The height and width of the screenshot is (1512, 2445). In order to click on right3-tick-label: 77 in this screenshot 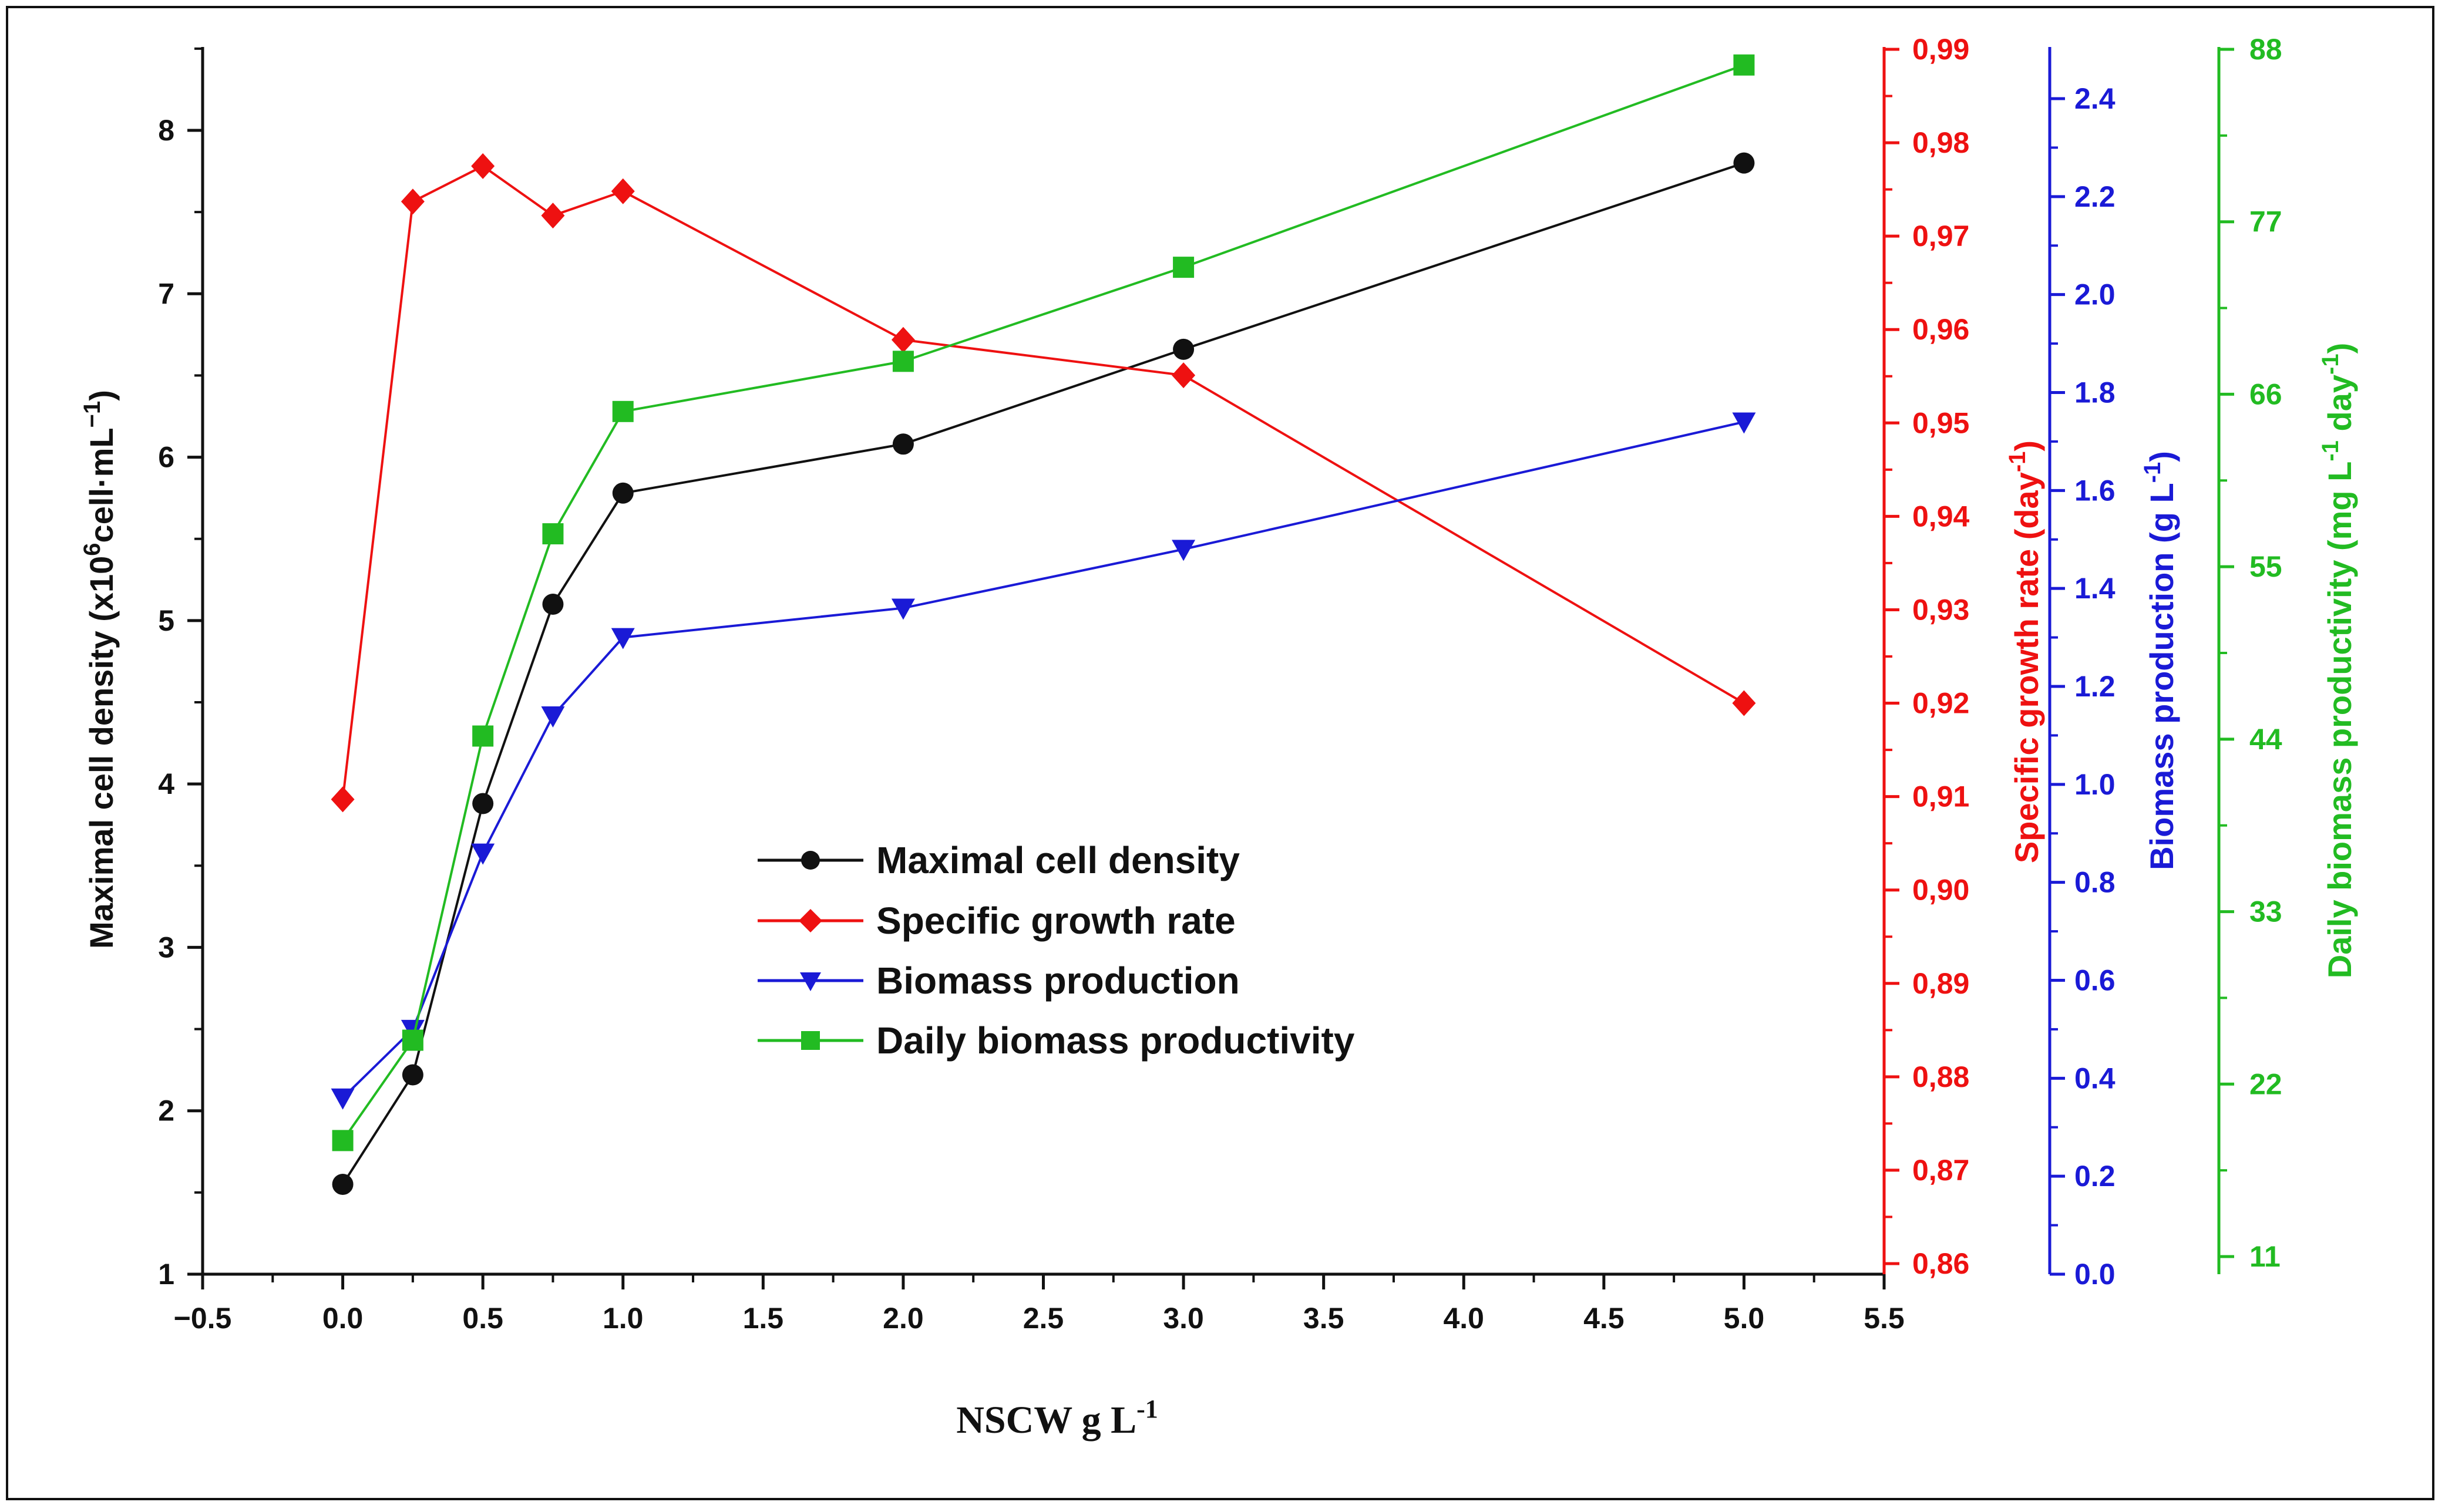, I will do `click(2265, 222)`.